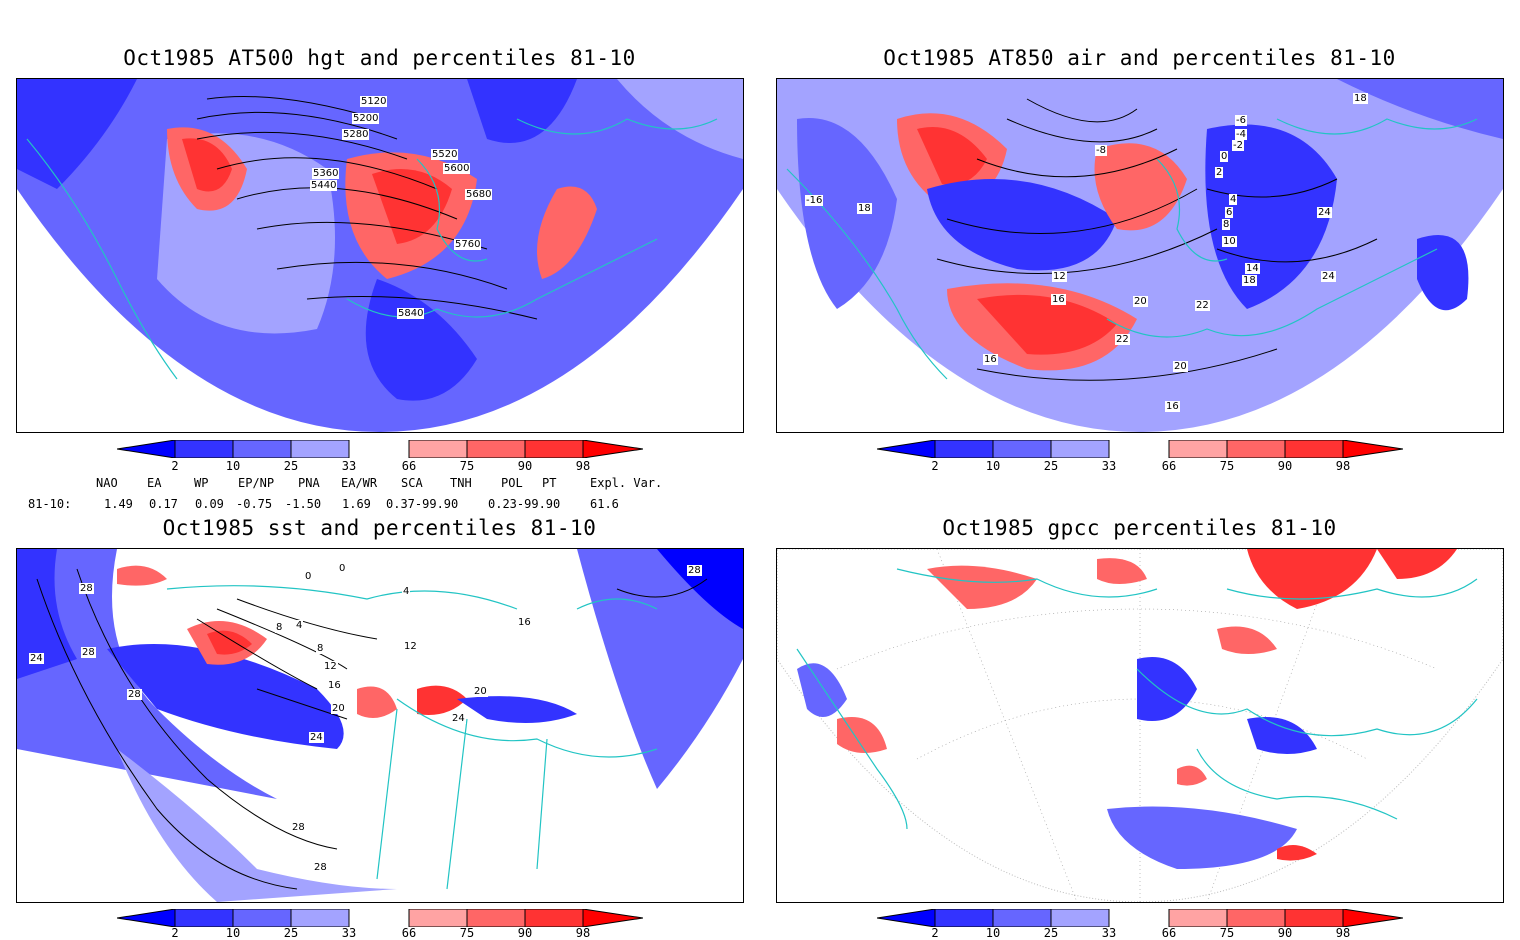 The image size is (1520, 940). What do you see at coordinates (549, 483) in the screenshot?
I see `index-header-pt: PT` at bounding box center [549, 483].